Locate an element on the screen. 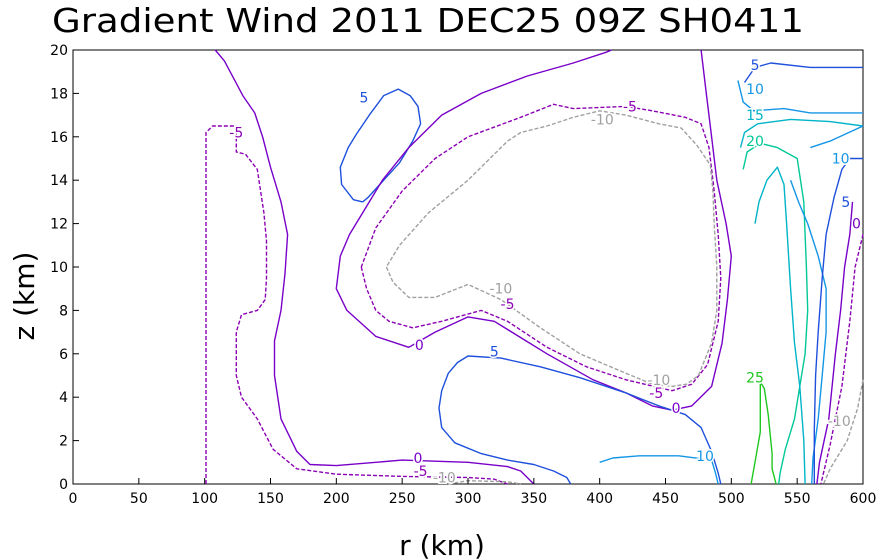 This screenshot has width=879, height=559. x-tick-label: 100 is located at coordinates (204, 499).